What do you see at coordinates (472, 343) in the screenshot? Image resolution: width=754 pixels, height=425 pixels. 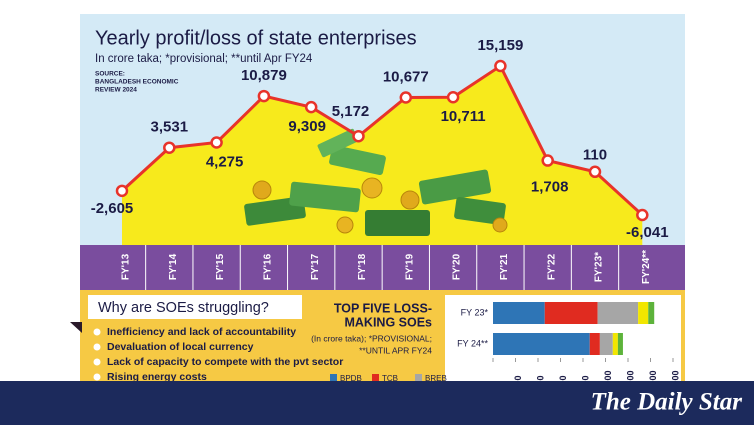 I see `y-tick-label: FY 24**` at bounding box center [472, 343].